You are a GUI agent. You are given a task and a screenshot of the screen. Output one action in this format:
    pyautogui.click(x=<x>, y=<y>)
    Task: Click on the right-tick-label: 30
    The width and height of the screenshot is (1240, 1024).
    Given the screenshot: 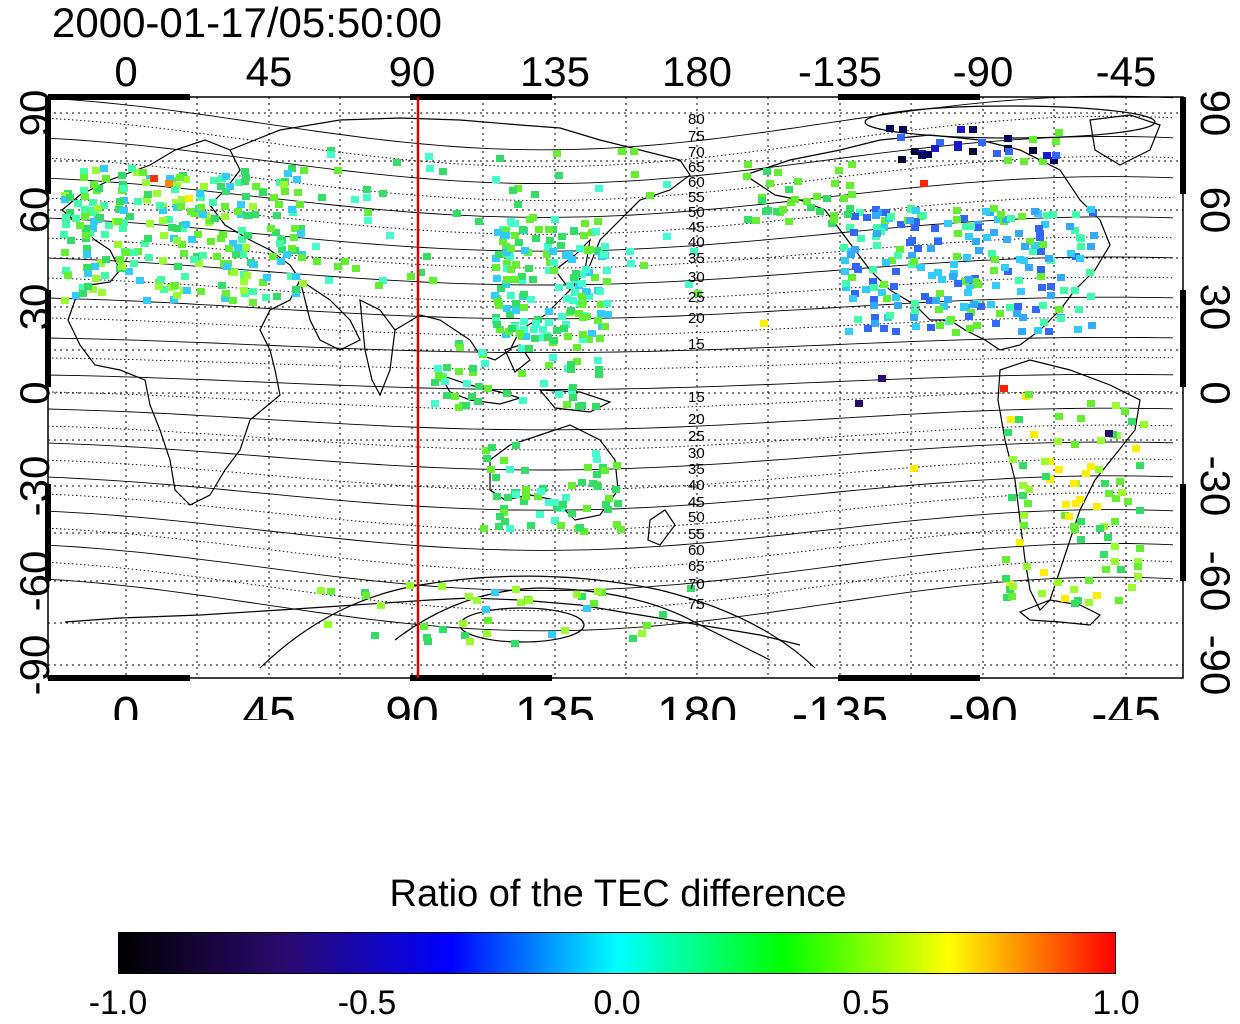 What is the action you would take?
    pyautogui.click(x=1215, y=307)
    